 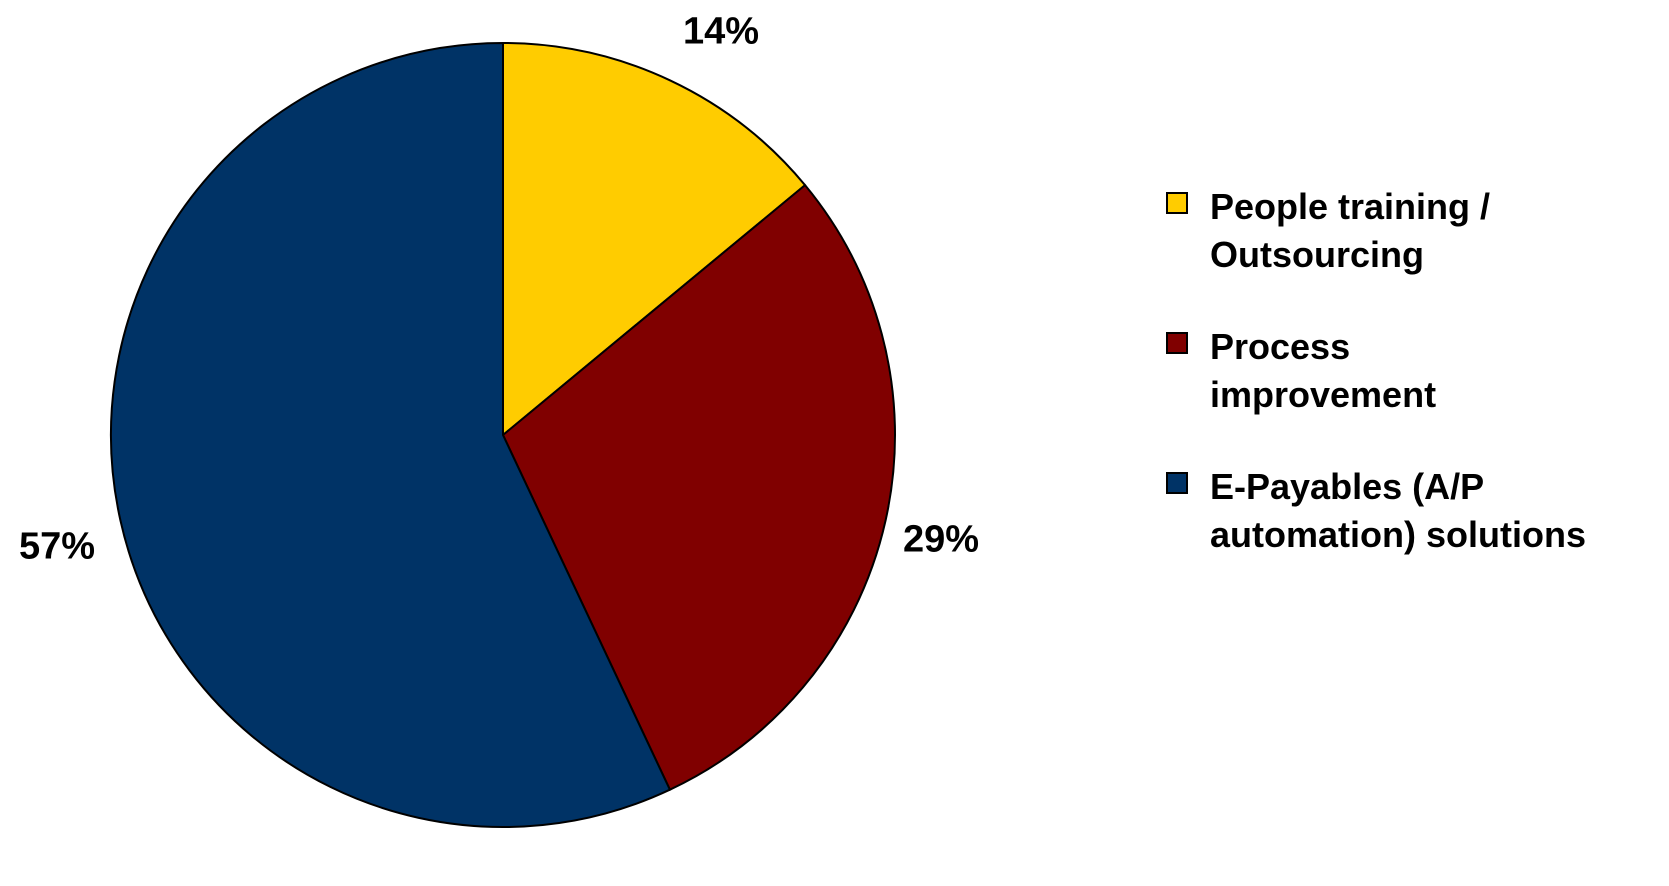 What do you see at coordinates (1398, 534) in the screenshot?
I see `legend-label-line: automation) solutions` at bounding box center [1398, 534].